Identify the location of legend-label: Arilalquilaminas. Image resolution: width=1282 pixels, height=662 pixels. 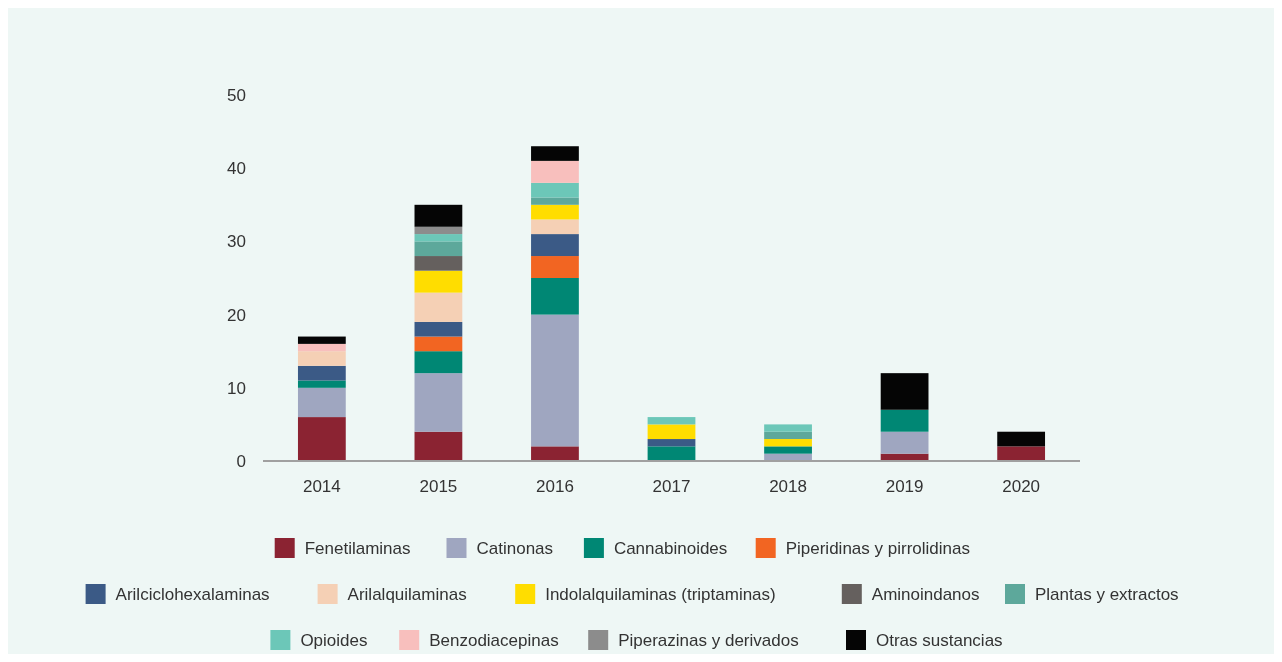
(407, 594).